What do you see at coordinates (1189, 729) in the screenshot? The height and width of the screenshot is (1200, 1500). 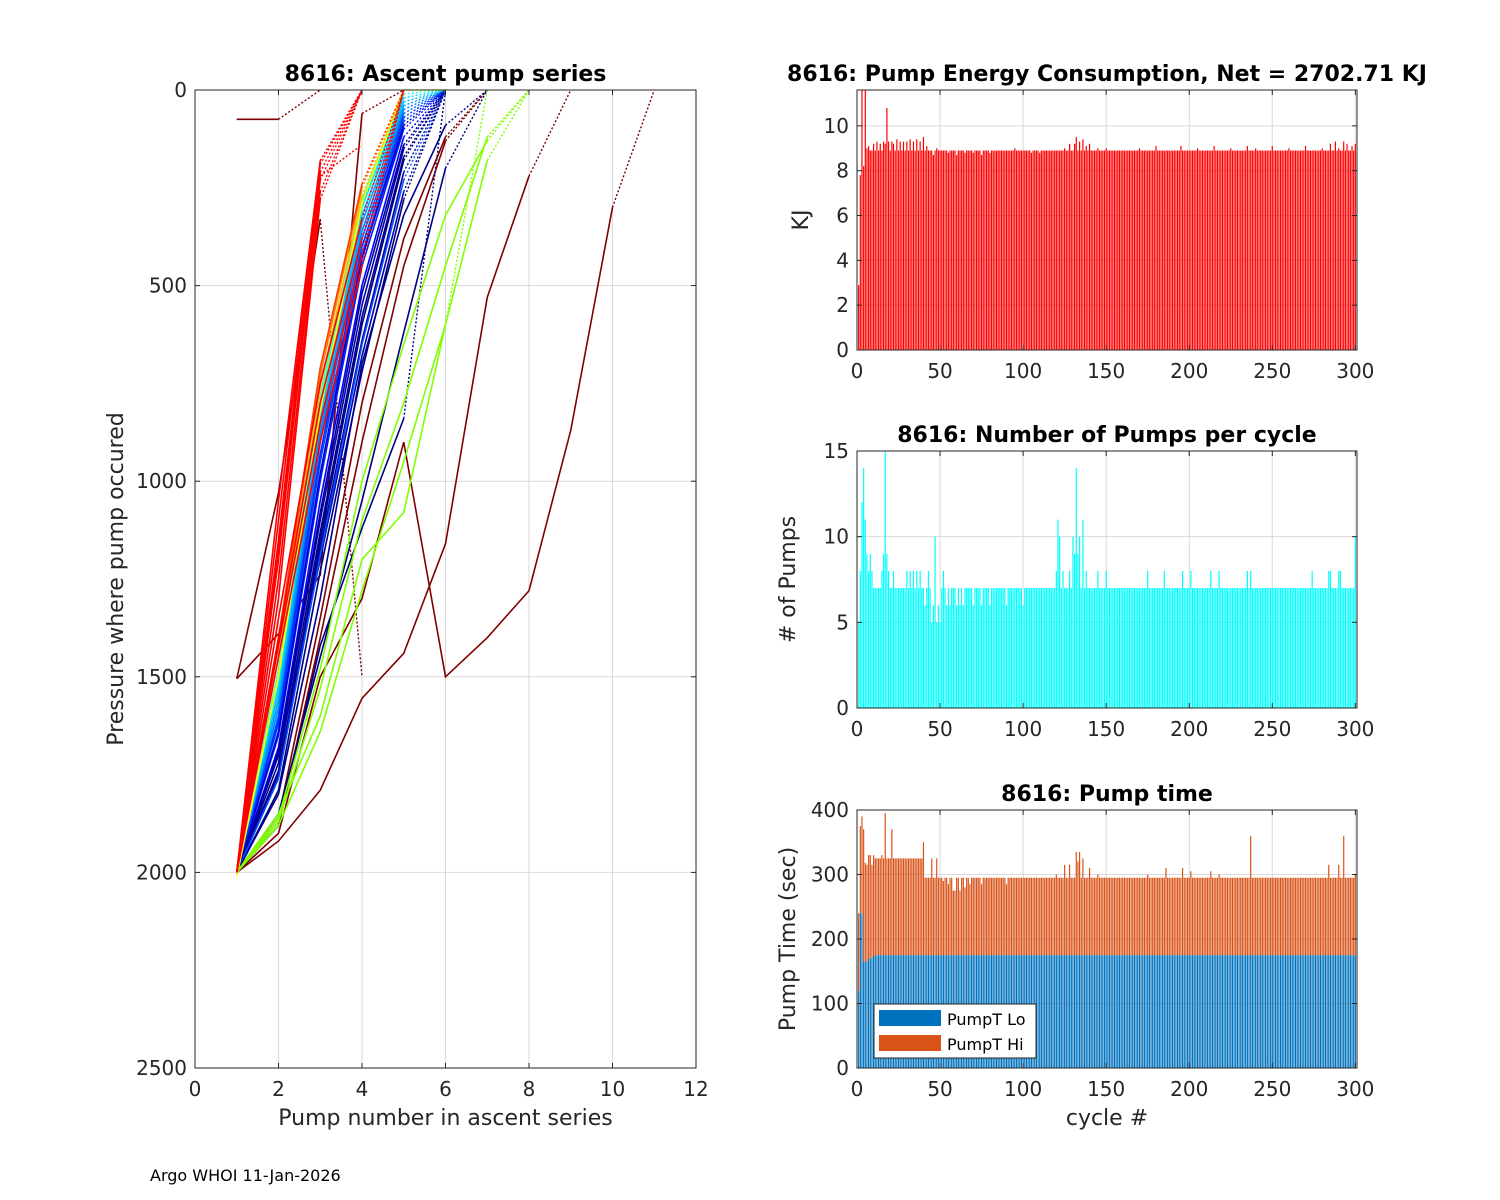 I see `x-tick-label: 200` at bounding box center [1189, 729].